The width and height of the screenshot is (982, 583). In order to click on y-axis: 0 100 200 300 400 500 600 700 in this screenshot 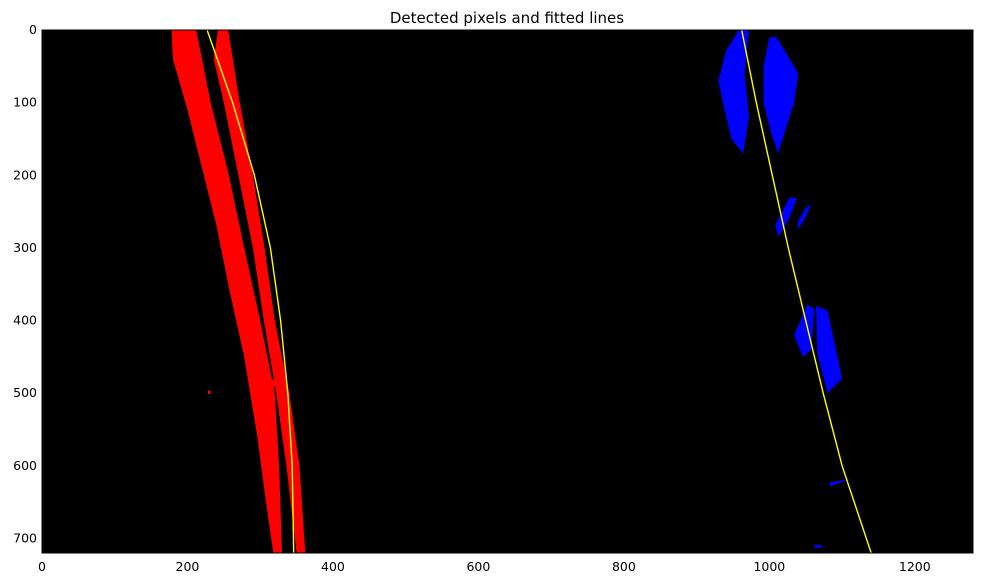, I will do `click(30, 283)`.